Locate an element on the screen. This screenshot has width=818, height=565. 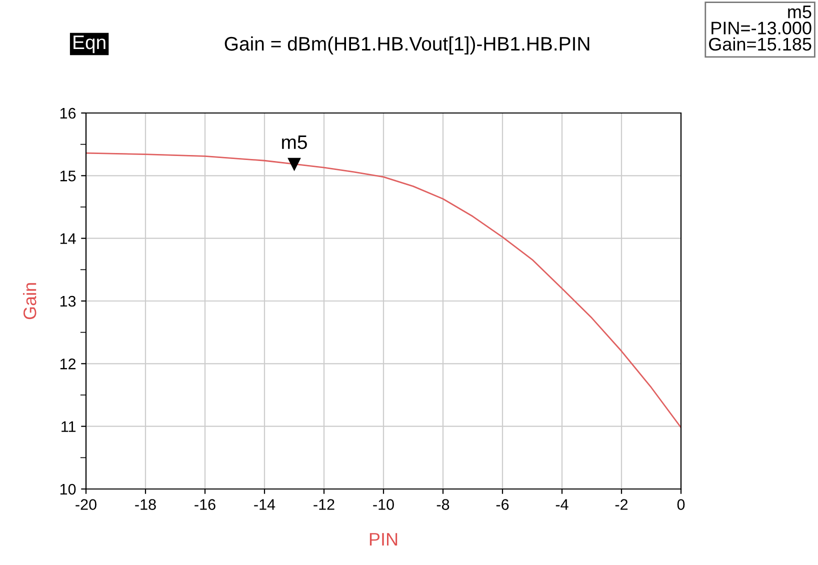
y-tick-label: 11 is located at coordinates (69, 426).